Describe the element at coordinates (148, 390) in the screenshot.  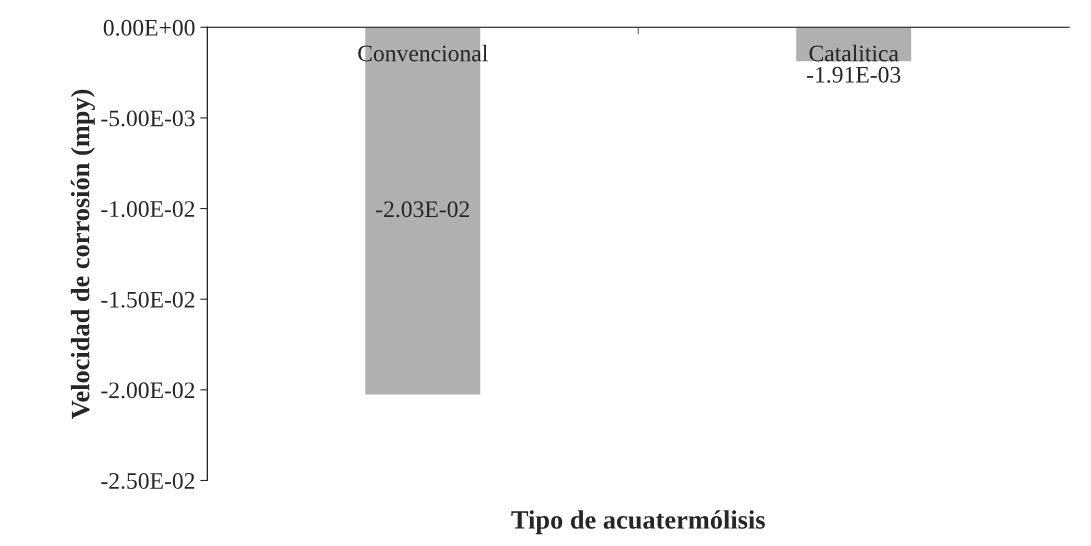
I see `y-tick-label: -2.00E-02` at that location.